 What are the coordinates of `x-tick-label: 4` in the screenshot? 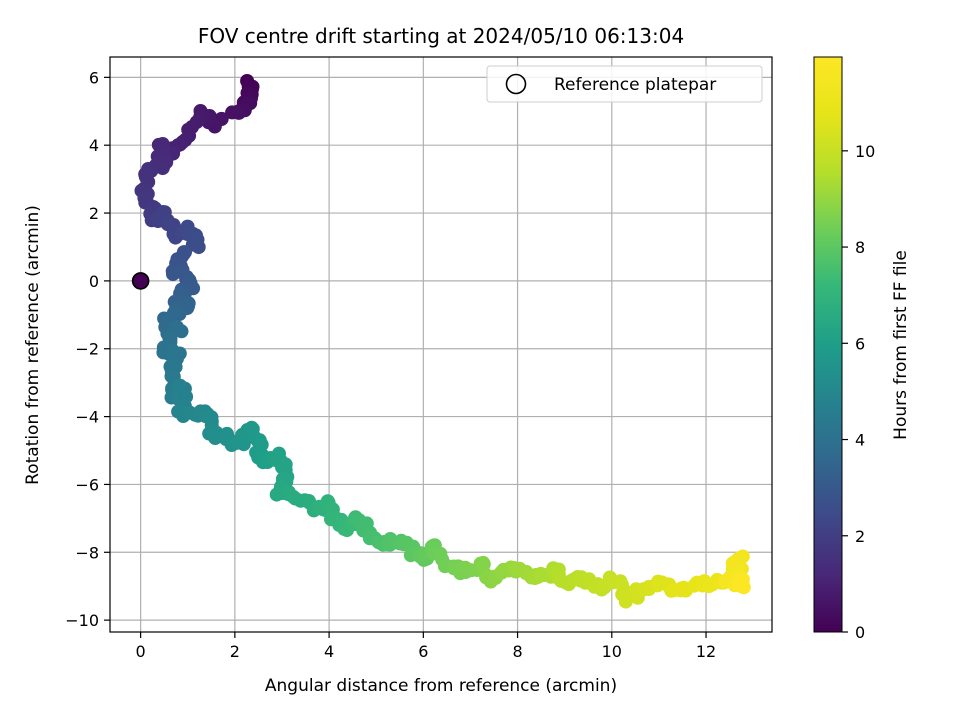 It's located at (329, 651).